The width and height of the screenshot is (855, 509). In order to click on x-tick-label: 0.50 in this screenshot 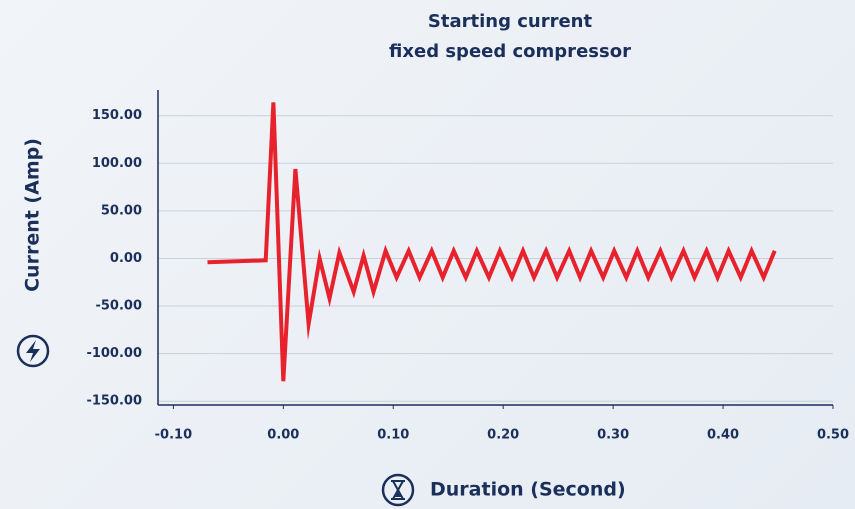, I will do `click(833, 435)`.